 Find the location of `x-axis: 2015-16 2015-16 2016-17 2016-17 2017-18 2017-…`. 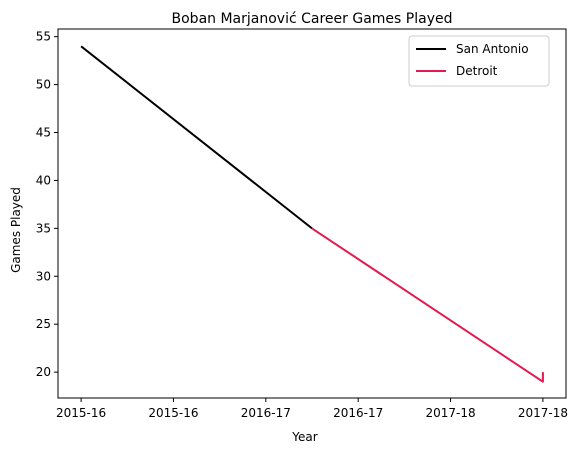

x-axis: 2015-16 2015-16 2016-17 2016-17 2017-18 2017-… is located at coordinates (312, 409).